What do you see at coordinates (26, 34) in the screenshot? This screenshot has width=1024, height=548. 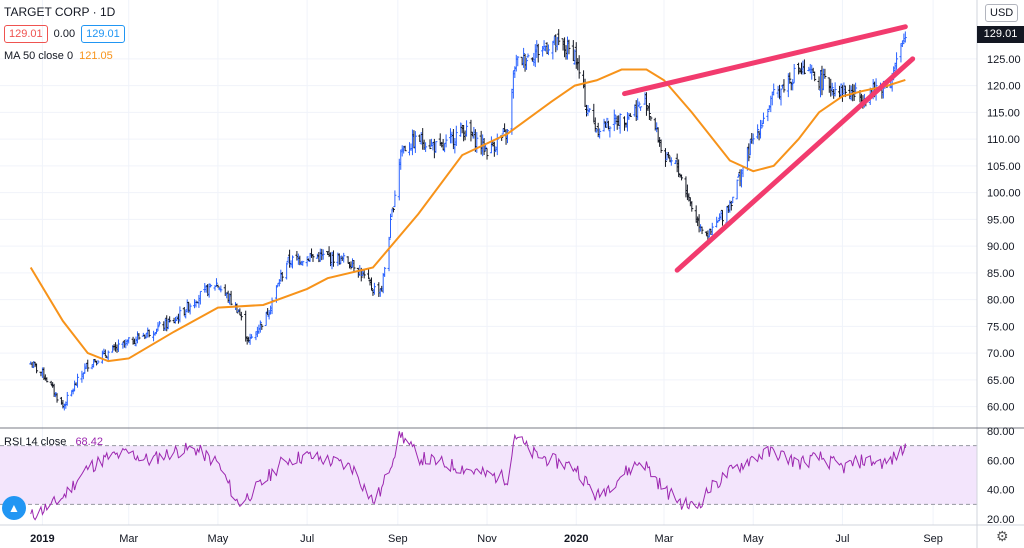 I see `open-price-box: 129.01` at bounding box center [26, 34].